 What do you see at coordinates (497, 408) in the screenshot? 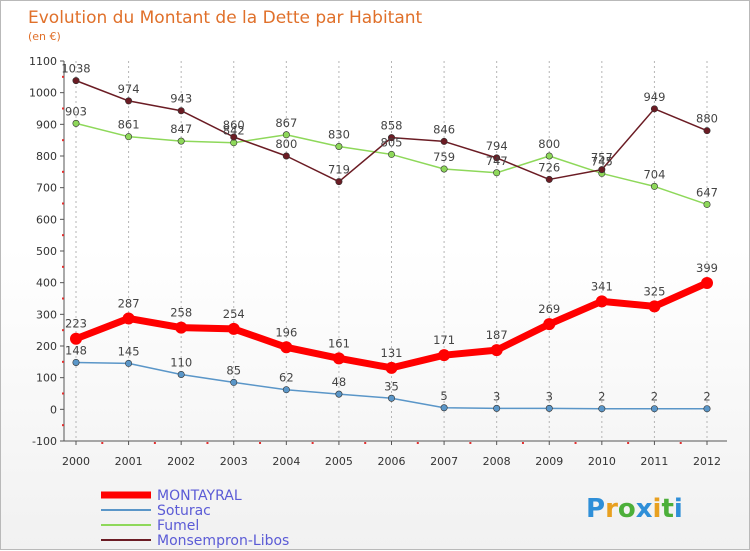
I see `point-soturac-2008` at bounding box center [497, 408].